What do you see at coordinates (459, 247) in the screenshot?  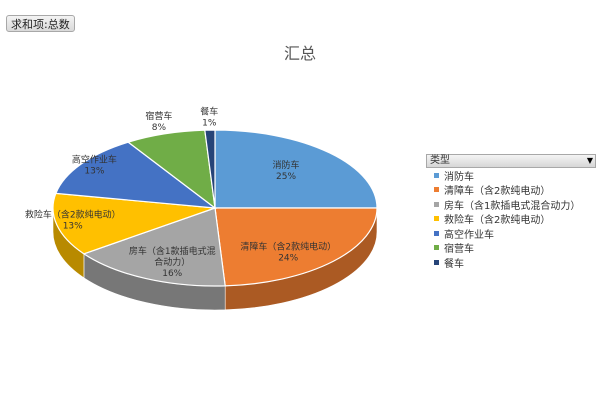 I see `legend-label: 宿营车` at bounding box center [459, 247].